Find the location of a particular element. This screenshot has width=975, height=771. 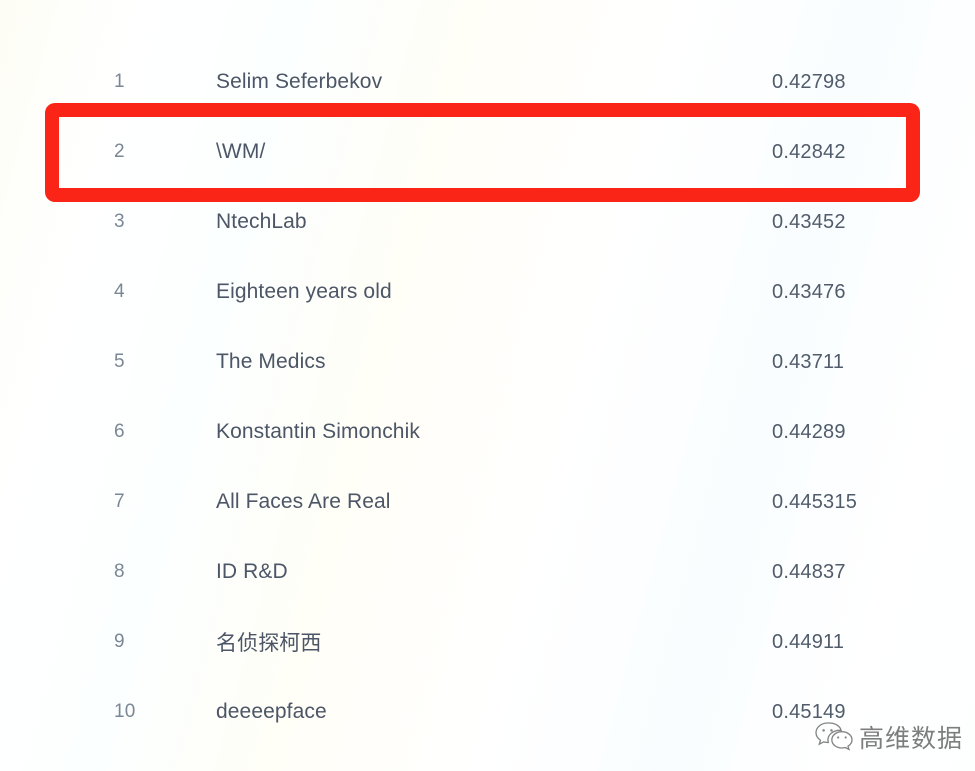

table-row: 6 Konstantin Simonchik 0.44289 is located at coordinates (487, 432).